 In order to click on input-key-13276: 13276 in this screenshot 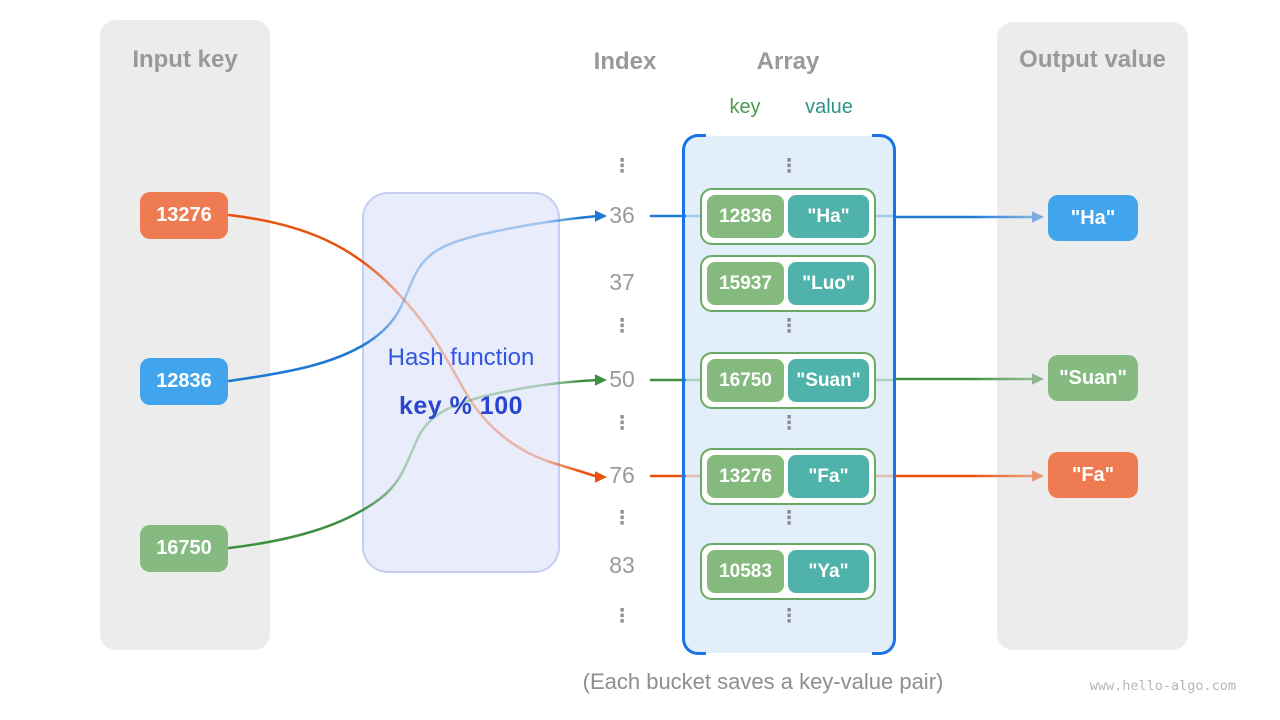, I will do `click(184, 215)`.